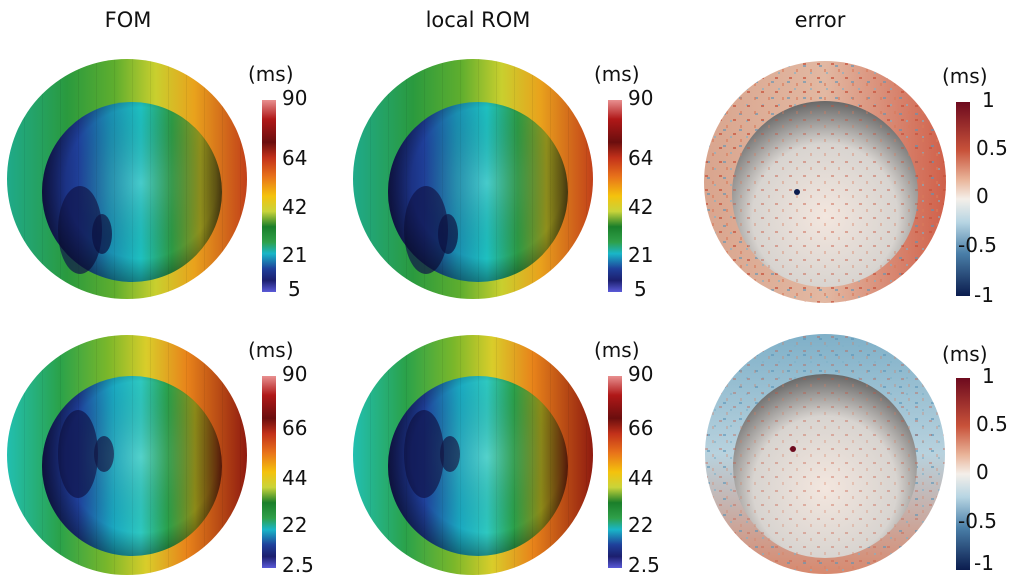  What do you see at coordinates (825, 454) in the screenshot?
I see `error-sphere-row2` at bounding box center [825, 454].